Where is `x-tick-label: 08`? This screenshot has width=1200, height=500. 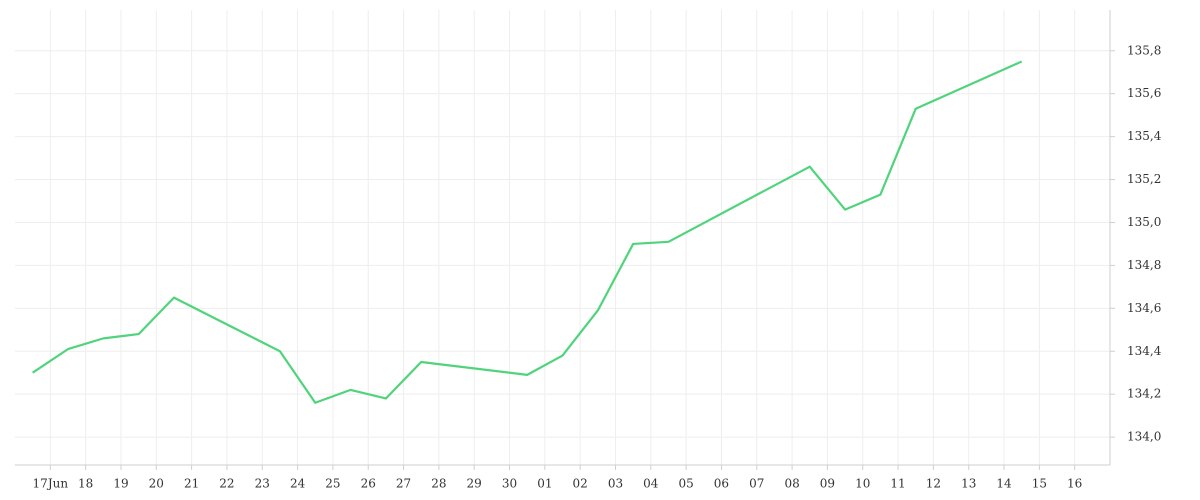
x-tick-label: 08 is located at coordinates (791, 484).